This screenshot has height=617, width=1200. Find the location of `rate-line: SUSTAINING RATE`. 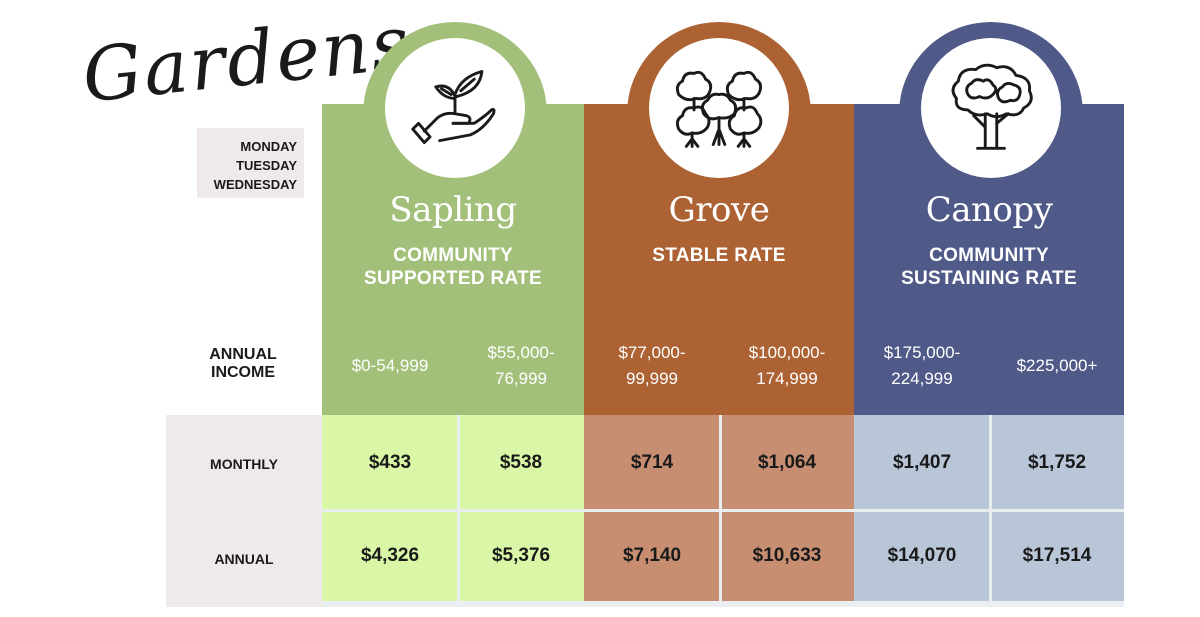

rate-line: SUSTAINING RATE is located at coordinates (989, 278).